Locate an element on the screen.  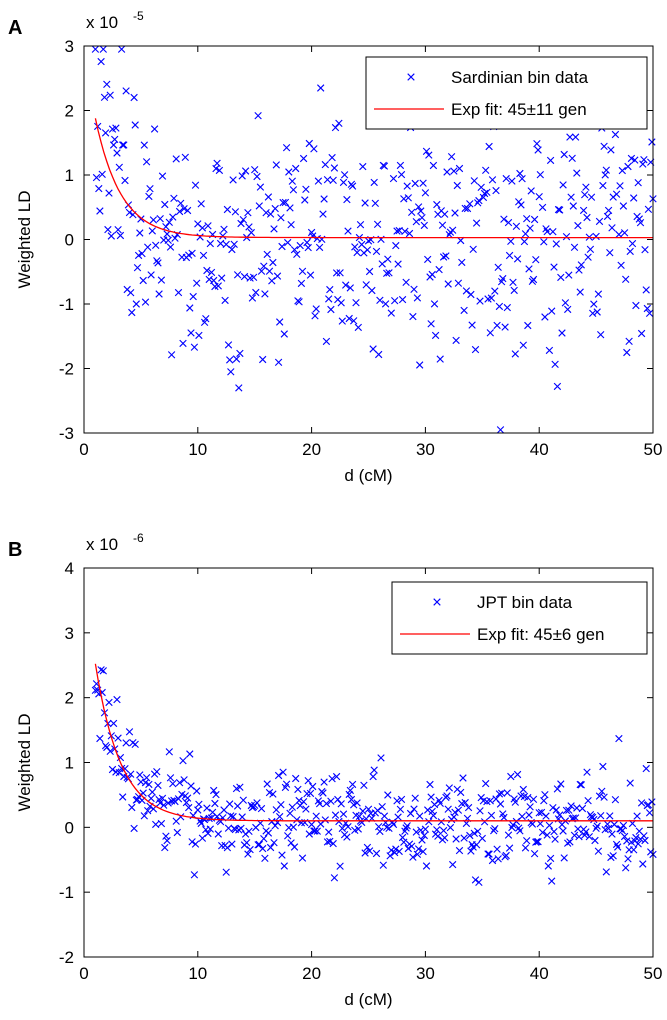
legend-label-data: Sardinian bin data is located at coordinates (520, 77).